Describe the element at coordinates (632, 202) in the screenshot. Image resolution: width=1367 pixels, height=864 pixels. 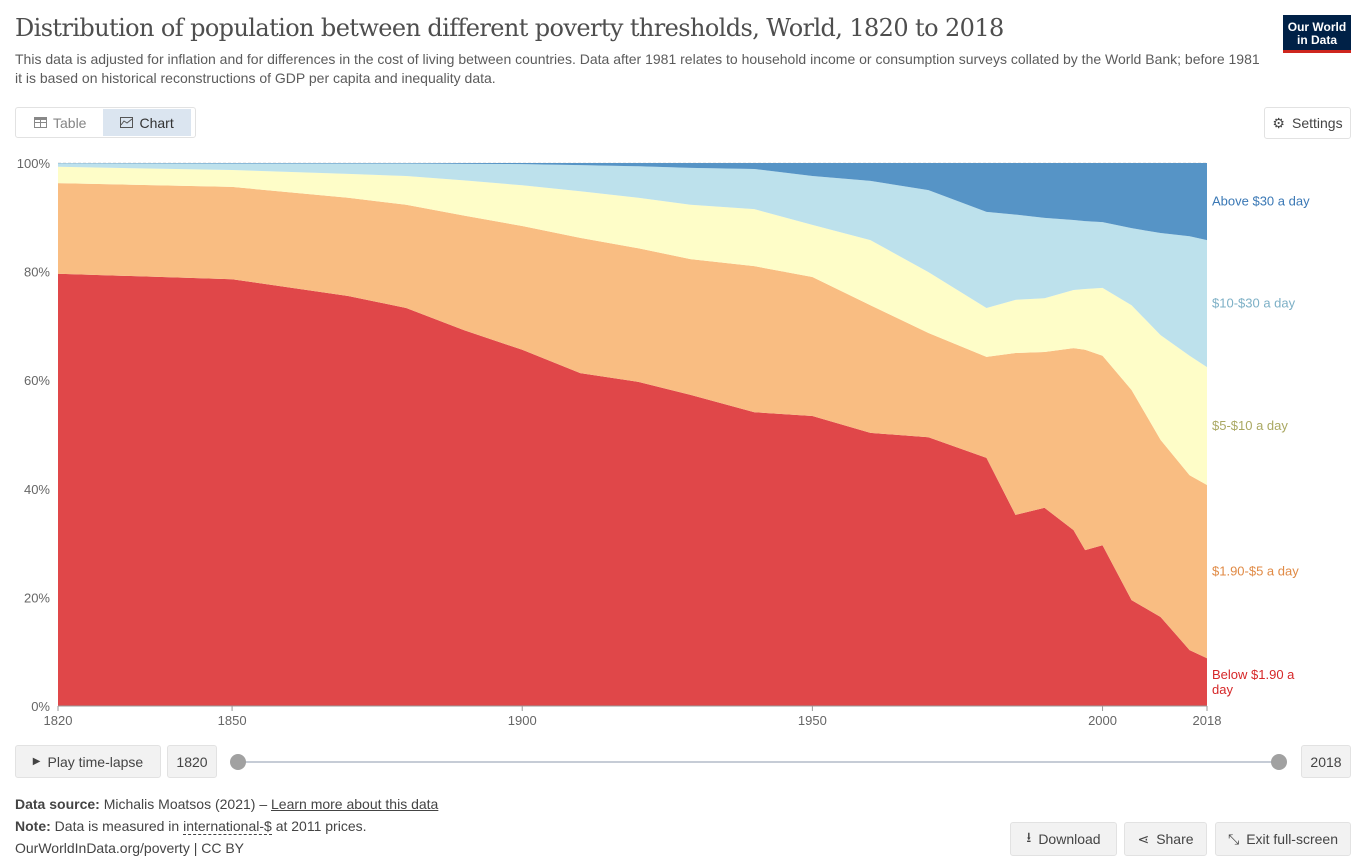
I see `area-above-30-a-day` at that location.